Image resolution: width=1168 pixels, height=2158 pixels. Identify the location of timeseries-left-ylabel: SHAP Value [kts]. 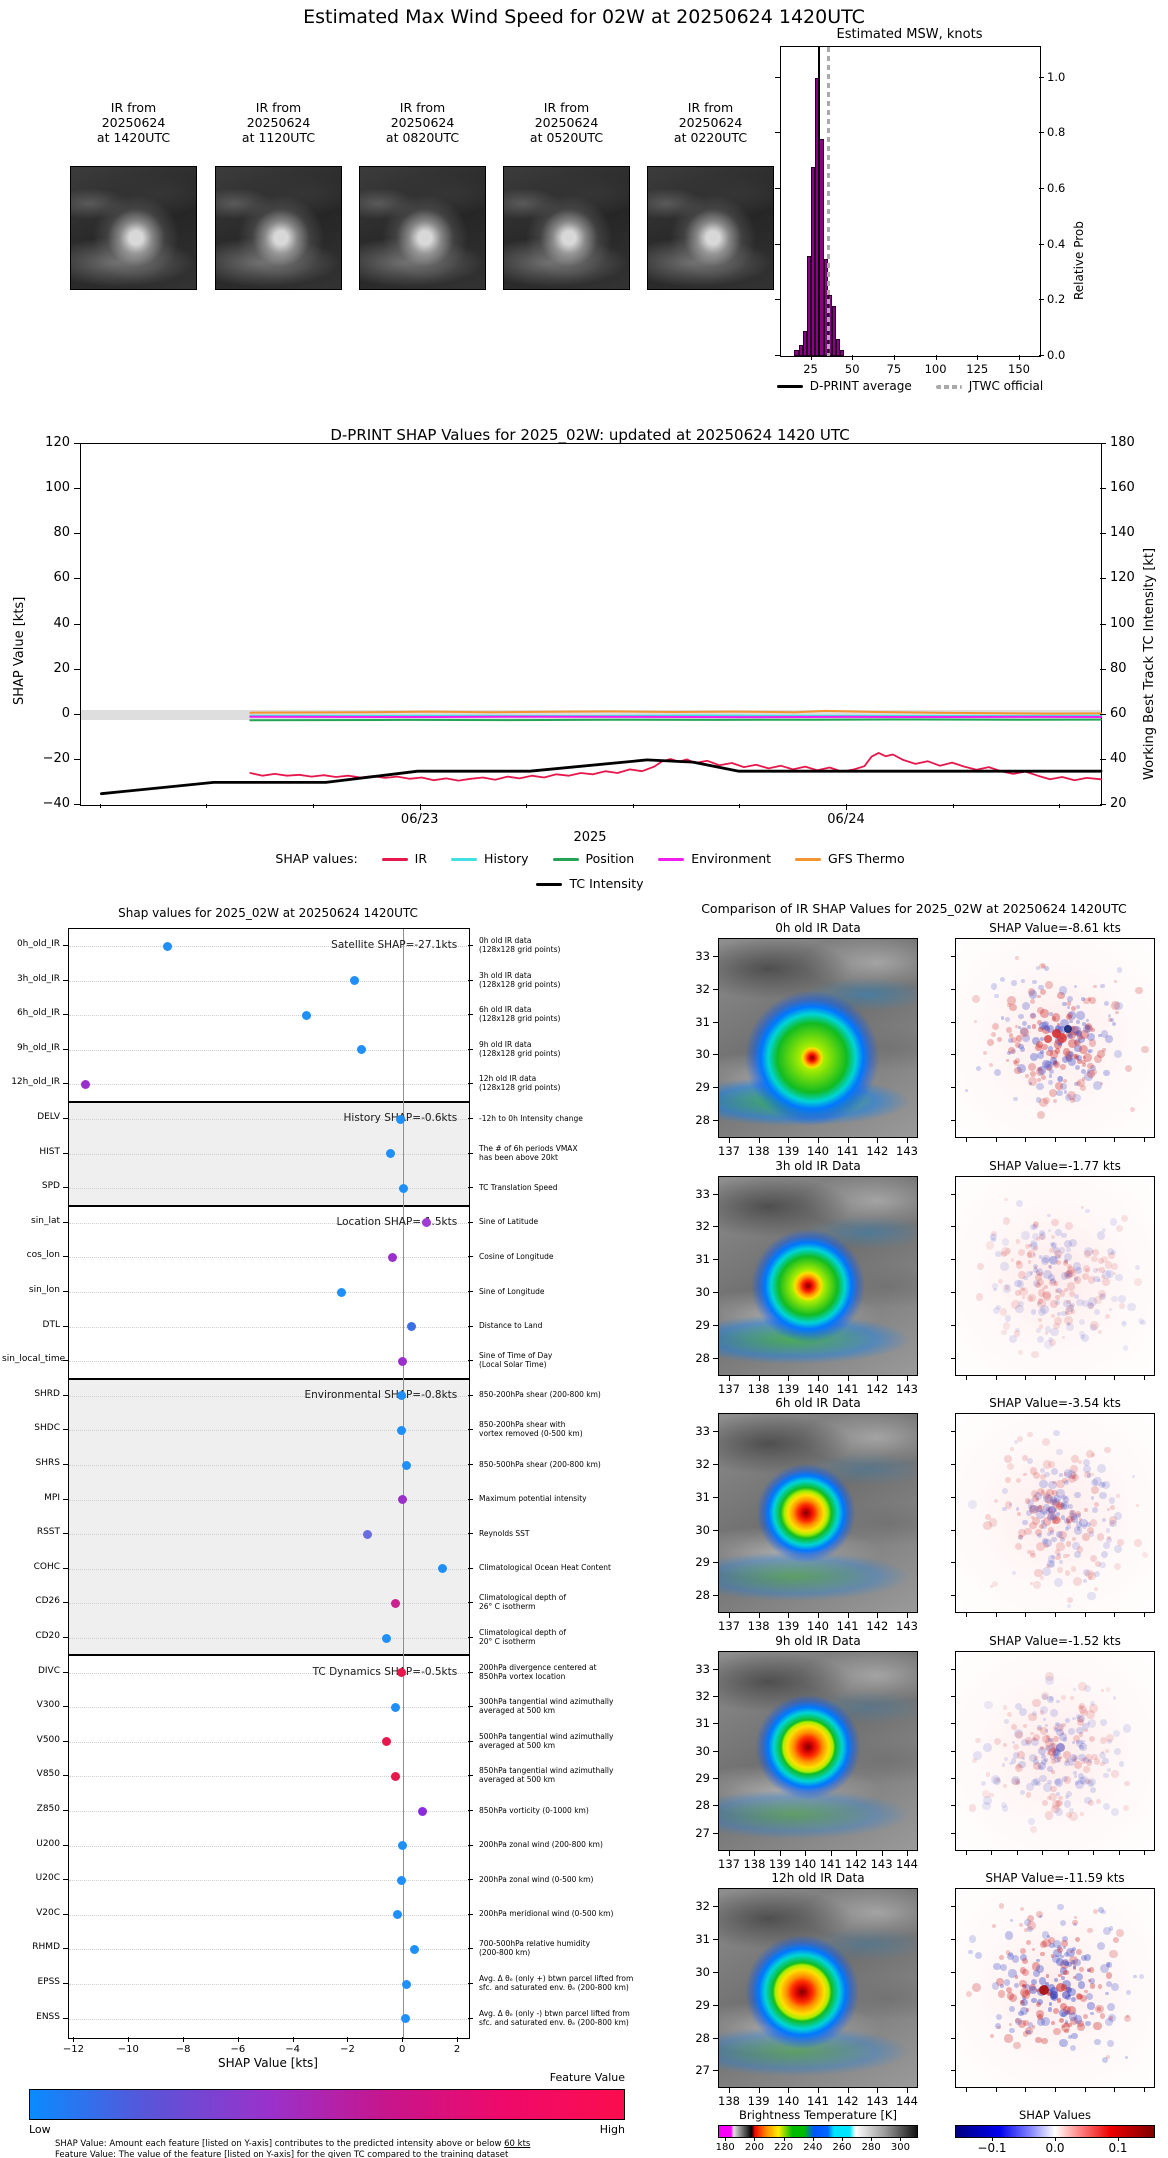
(19, 650).